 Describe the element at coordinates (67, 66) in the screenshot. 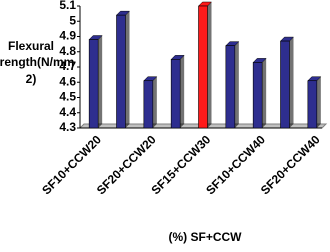

I see `y-tick-label: 4.7` at that location.